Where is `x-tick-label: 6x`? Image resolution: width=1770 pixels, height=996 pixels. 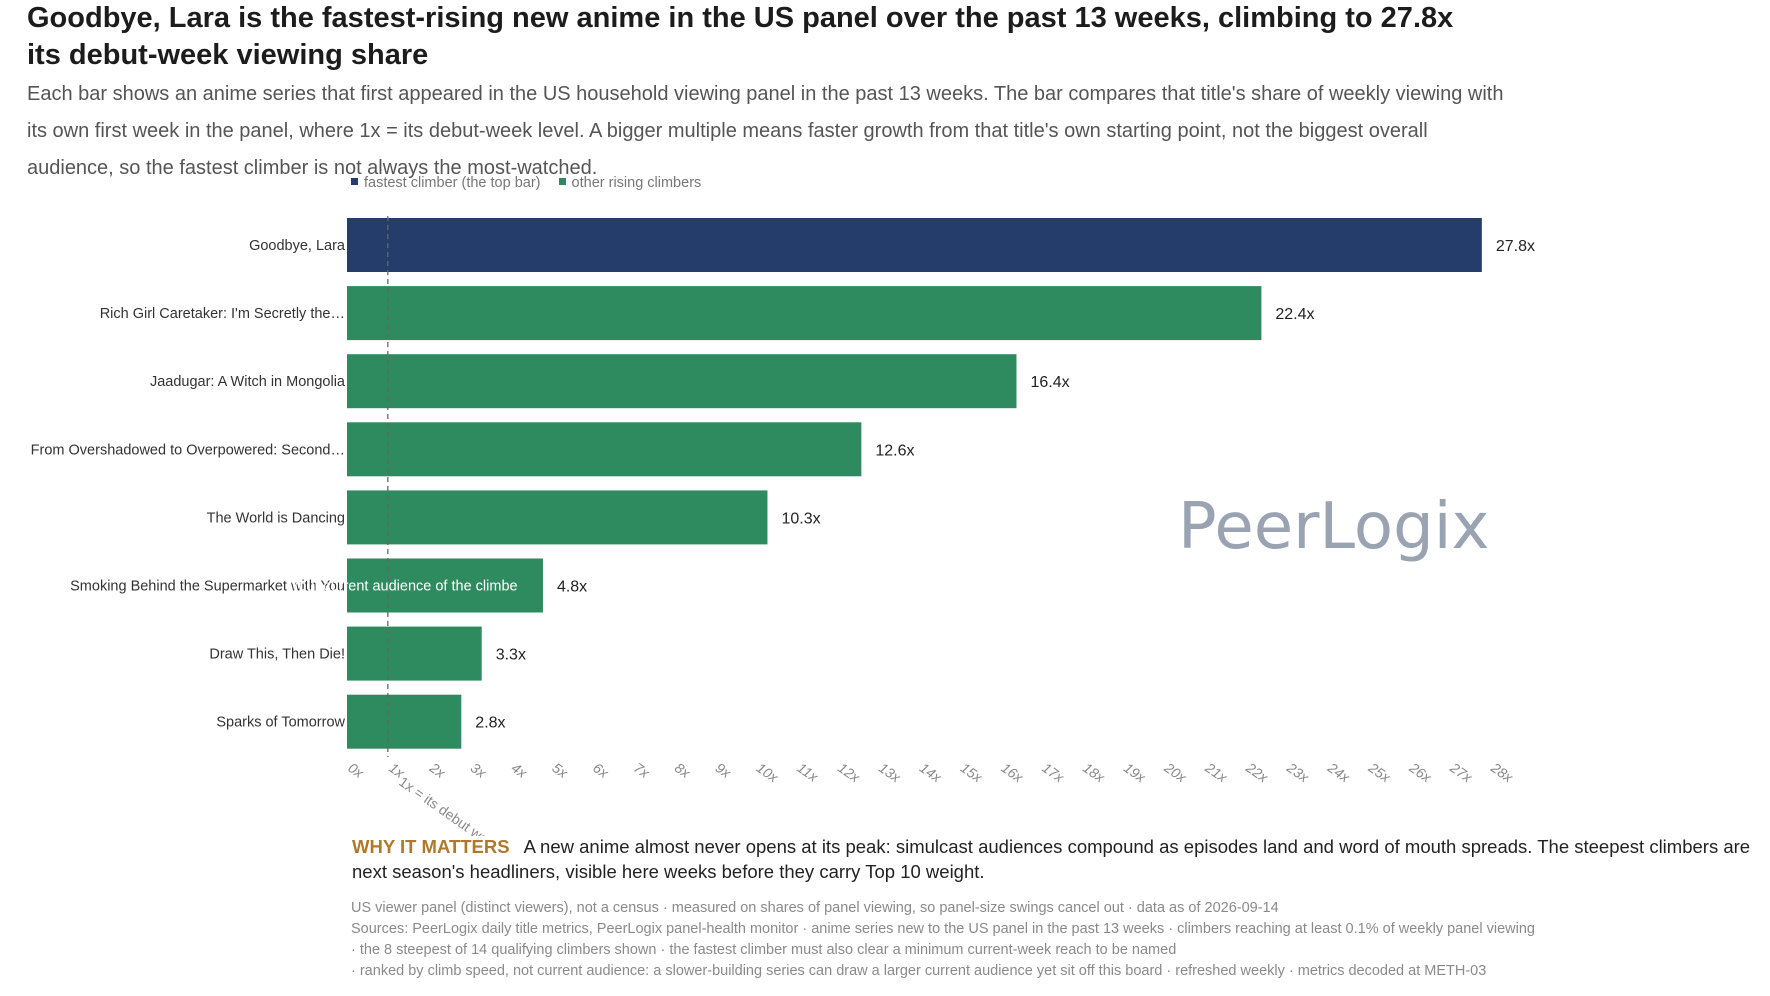 x-tick-label: 6x is located at coordinates (601, 770).